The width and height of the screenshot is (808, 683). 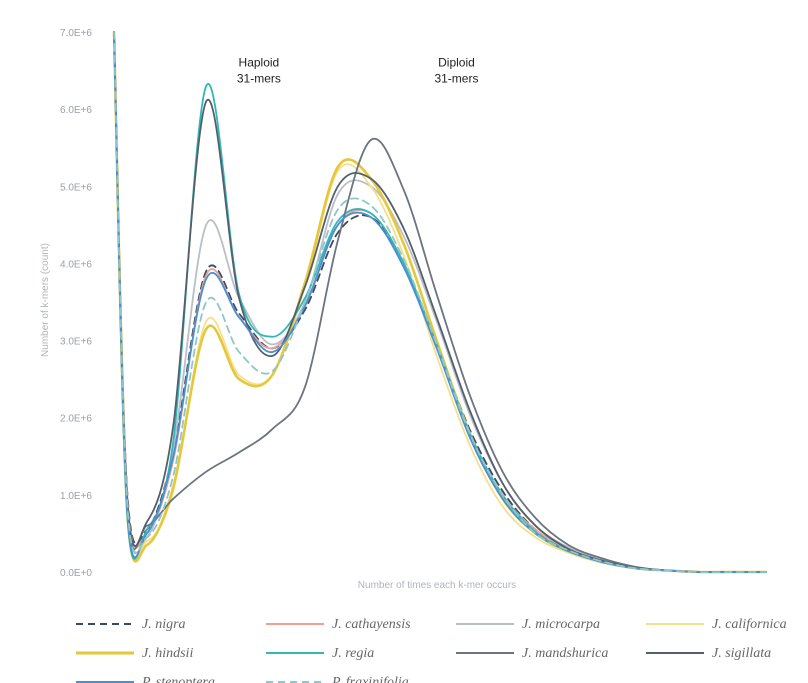 I want to click on y-axis-label: Number of k-mers (count), so click(x=45, y=300).